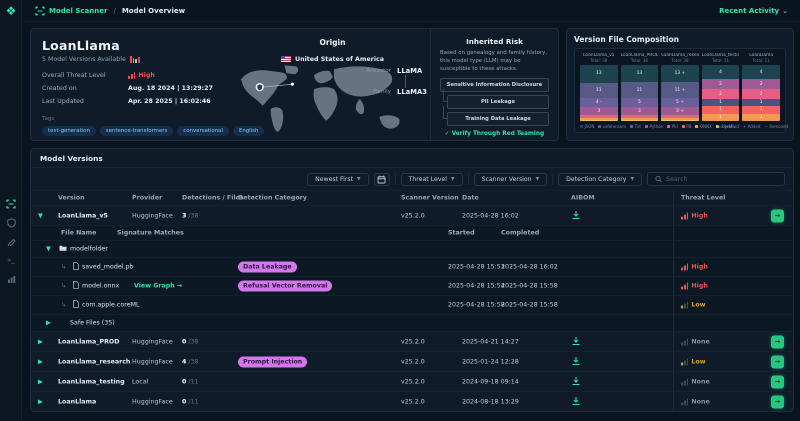  Describe the element at coordinates (431, 179) in the screenshot. I see `threat-level-filter: Threat Level ▼` at that location.